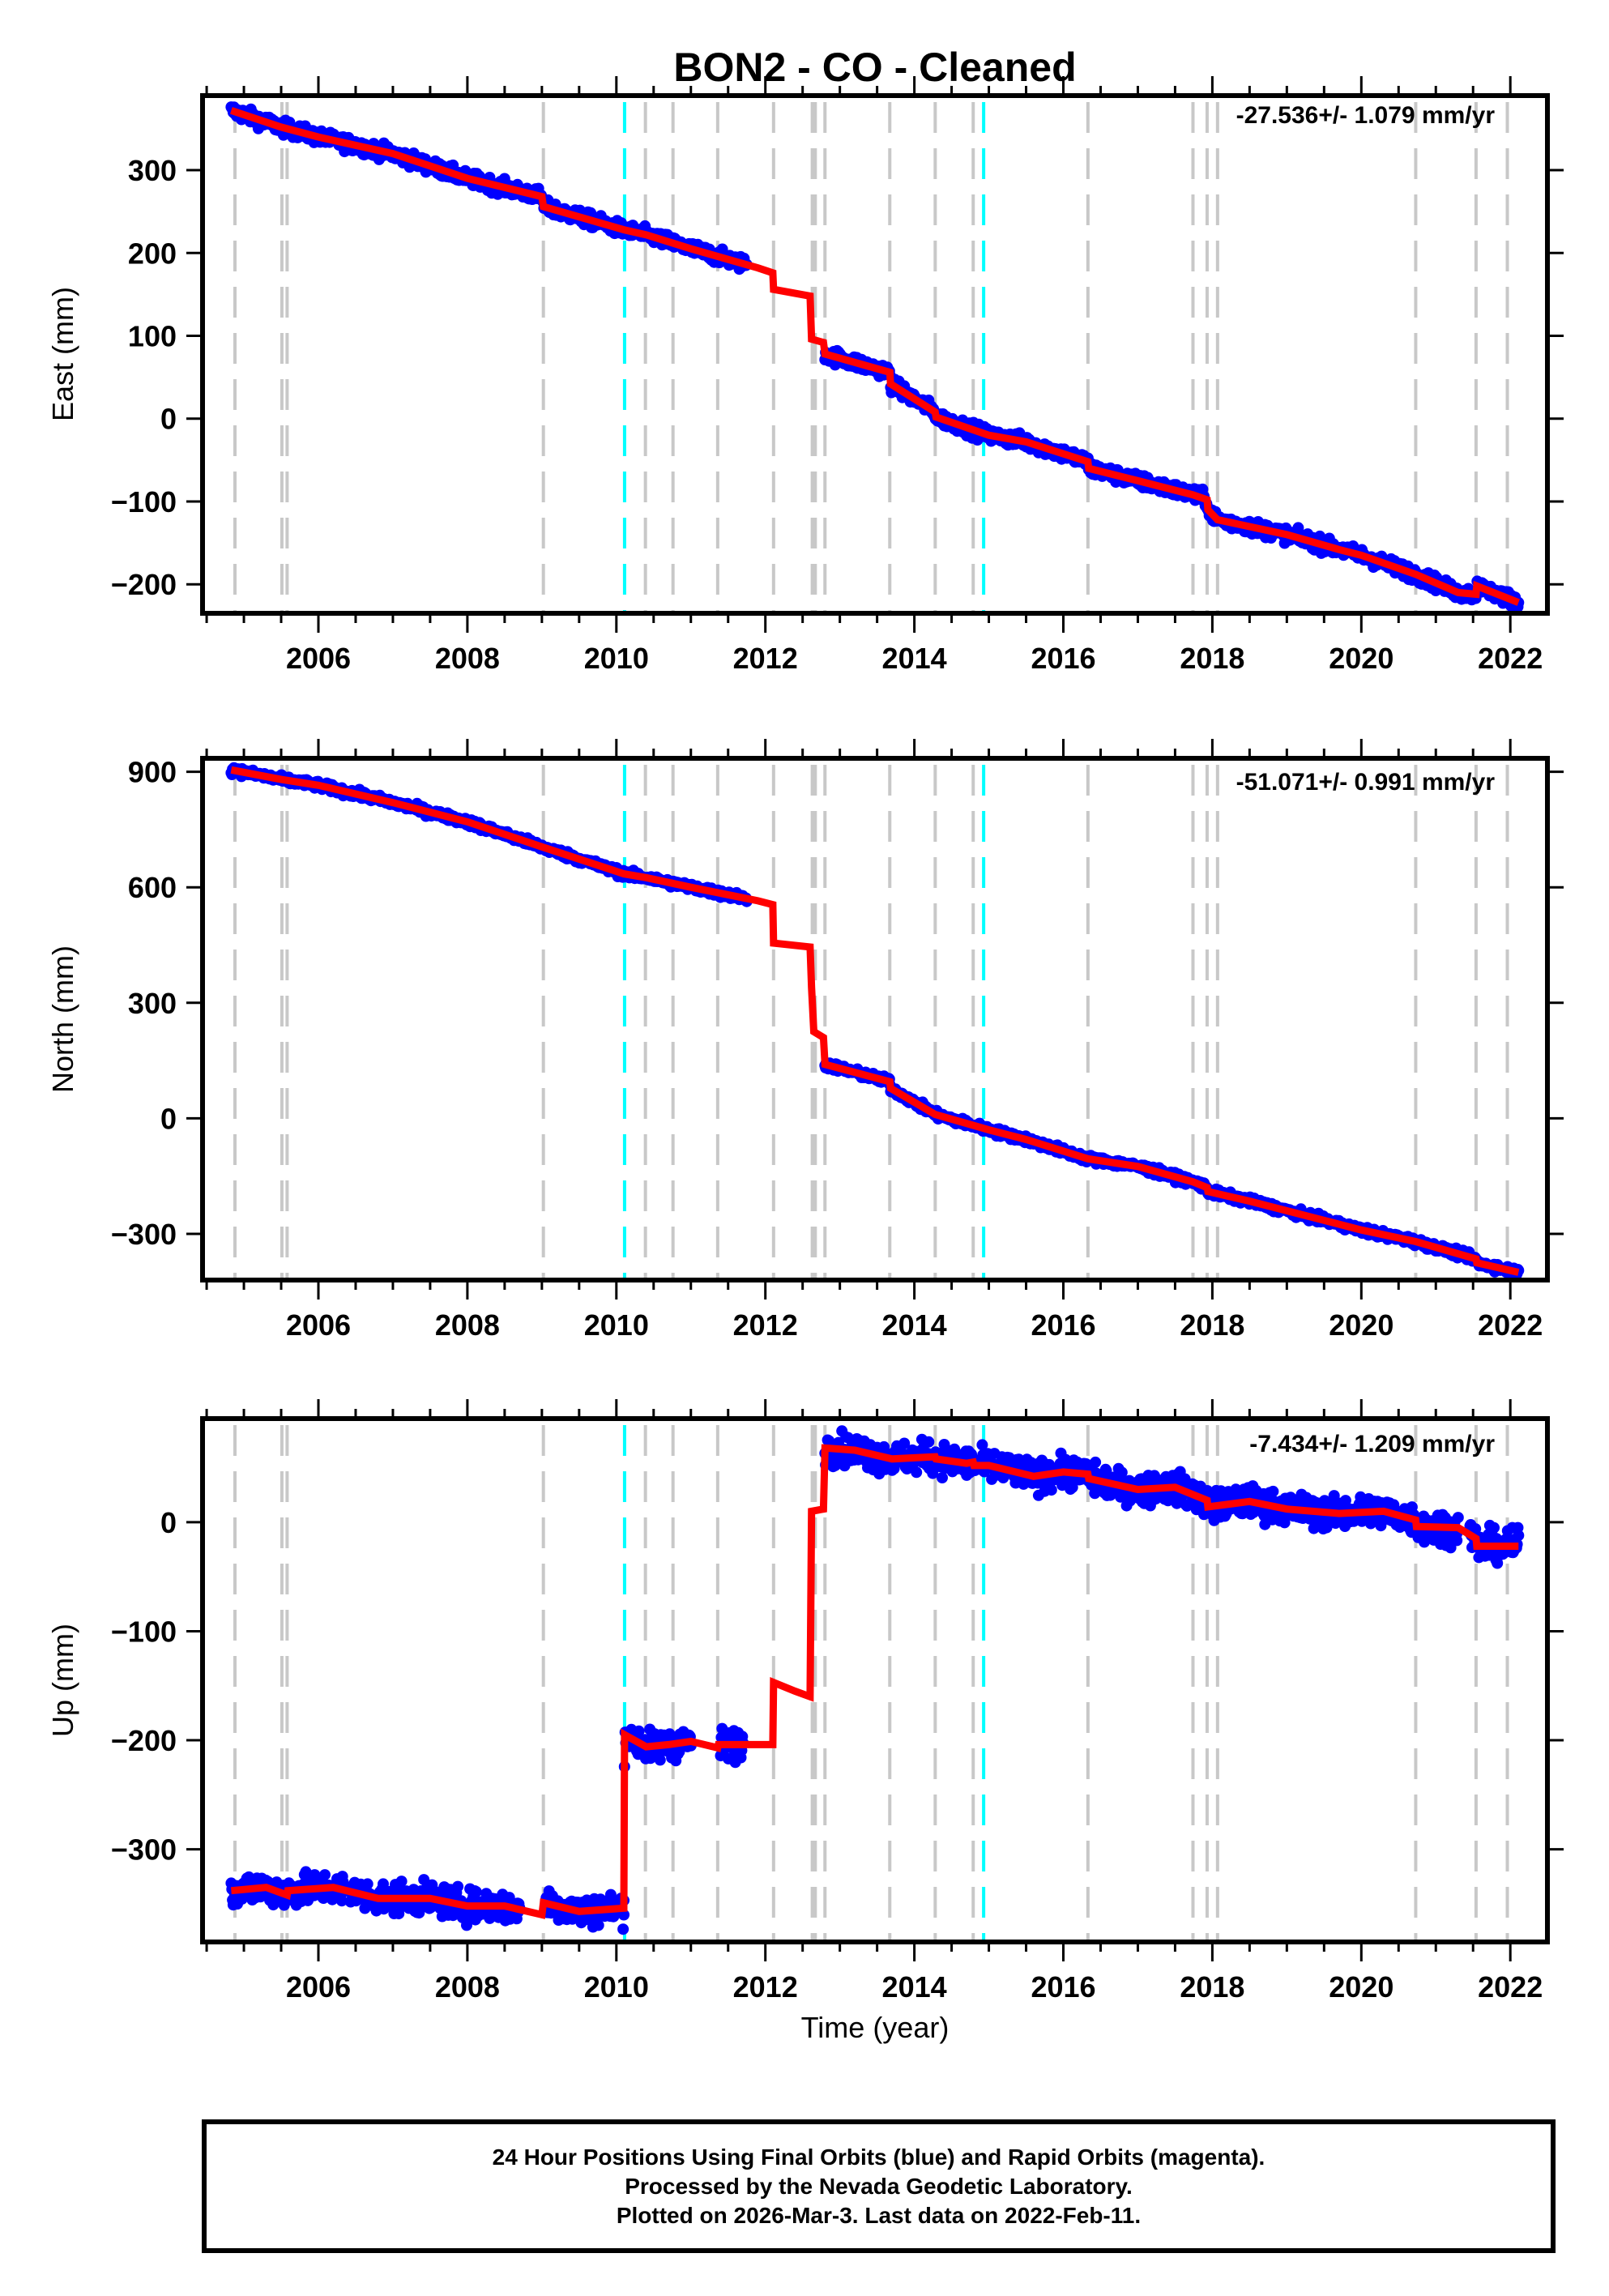 Image resolution: width=1609 pixels, height=2296 pixels. Describe the element at coordinates (144, 502) in the screenshot. I see `y-tick-label: −100` at that location.